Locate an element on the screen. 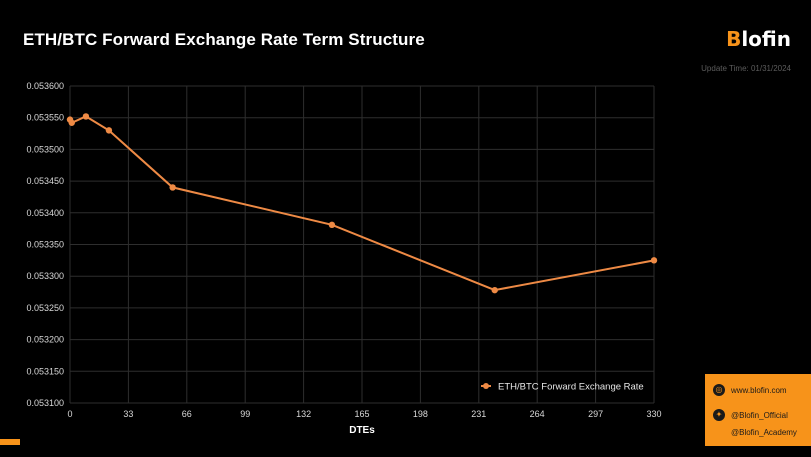 This screenshot has width=811, height=457. x-axis-title: DTEs is located at coordinates (362, 430).